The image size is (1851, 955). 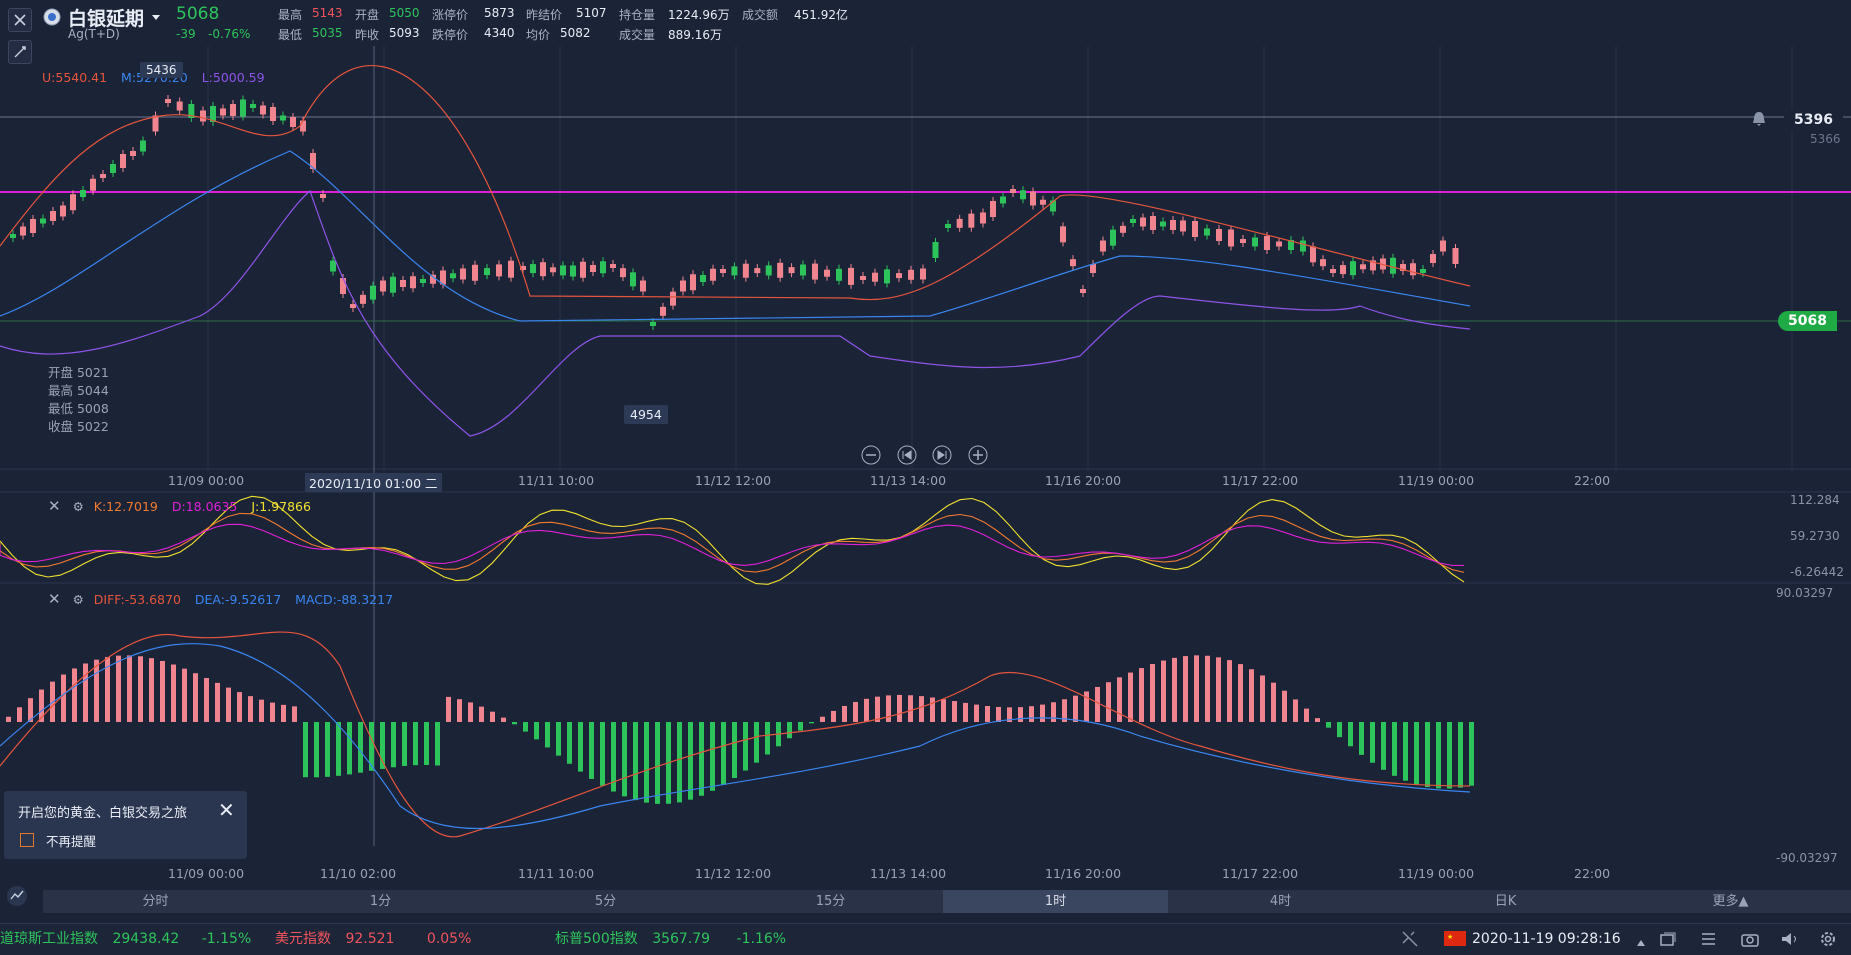 I want to click on bell-icon, so click(x=1759, y=121).